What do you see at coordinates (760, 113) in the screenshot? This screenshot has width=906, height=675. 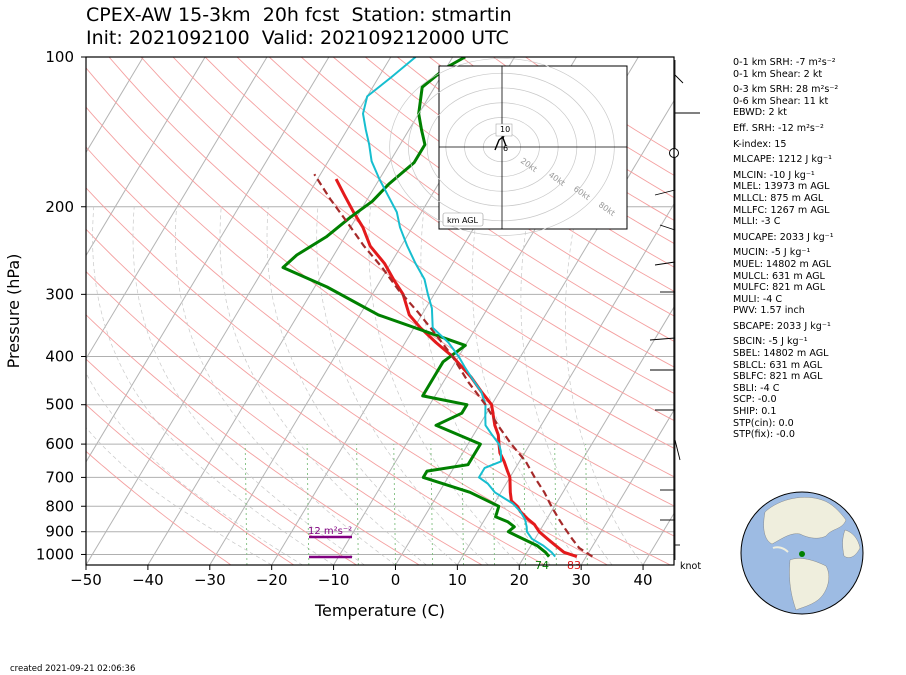 I see `stat-line: EBWD: 2 kt` at bounding box center [760, 113].